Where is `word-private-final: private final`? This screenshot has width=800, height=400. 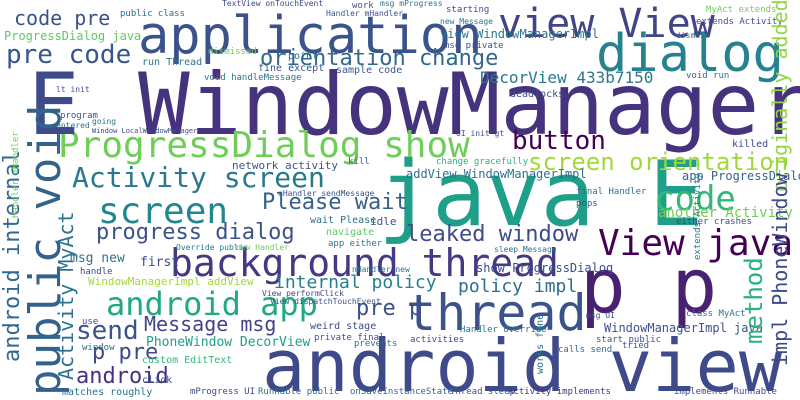 word-private-final: private final is located at coordinates (349, 338).